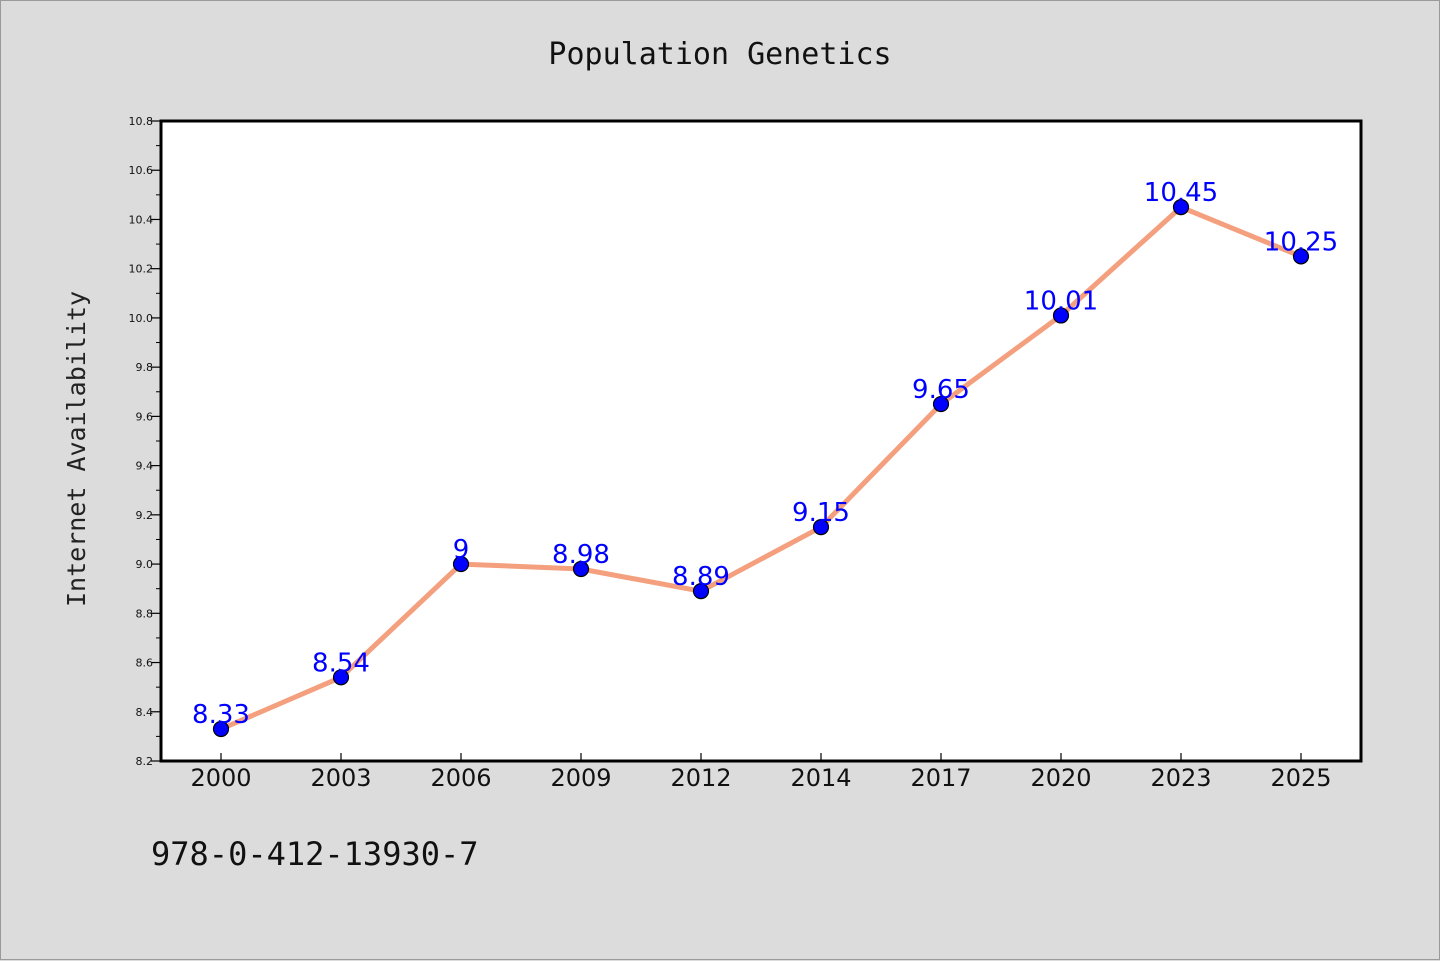 The width and height of the screenshot is (1440, 961). I want to click on data-label: 8.33, so click(221, 715).